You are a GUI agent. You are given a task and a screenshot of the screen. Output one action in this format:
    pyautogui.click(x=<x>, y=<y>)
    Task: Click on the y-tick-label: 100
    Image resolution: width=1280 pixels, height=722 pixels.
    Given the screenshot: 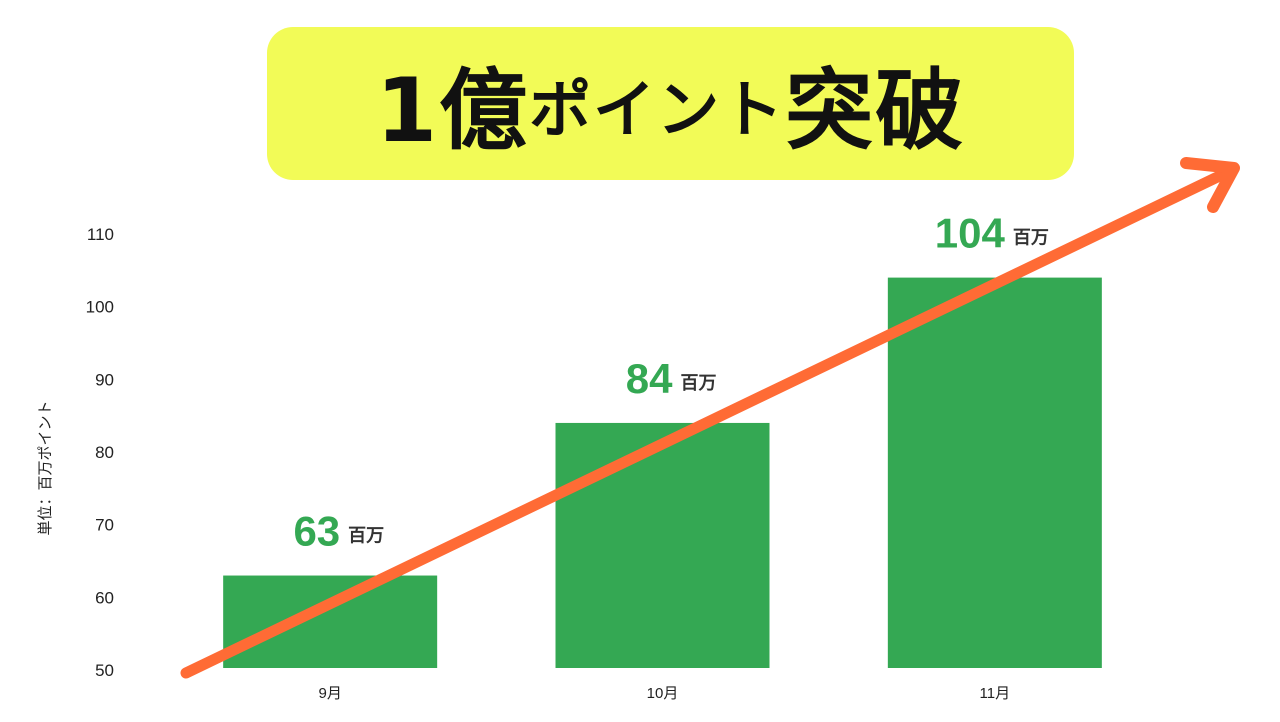 What is the action you would take?
    pyautogui.click(x=100, y=307)
    